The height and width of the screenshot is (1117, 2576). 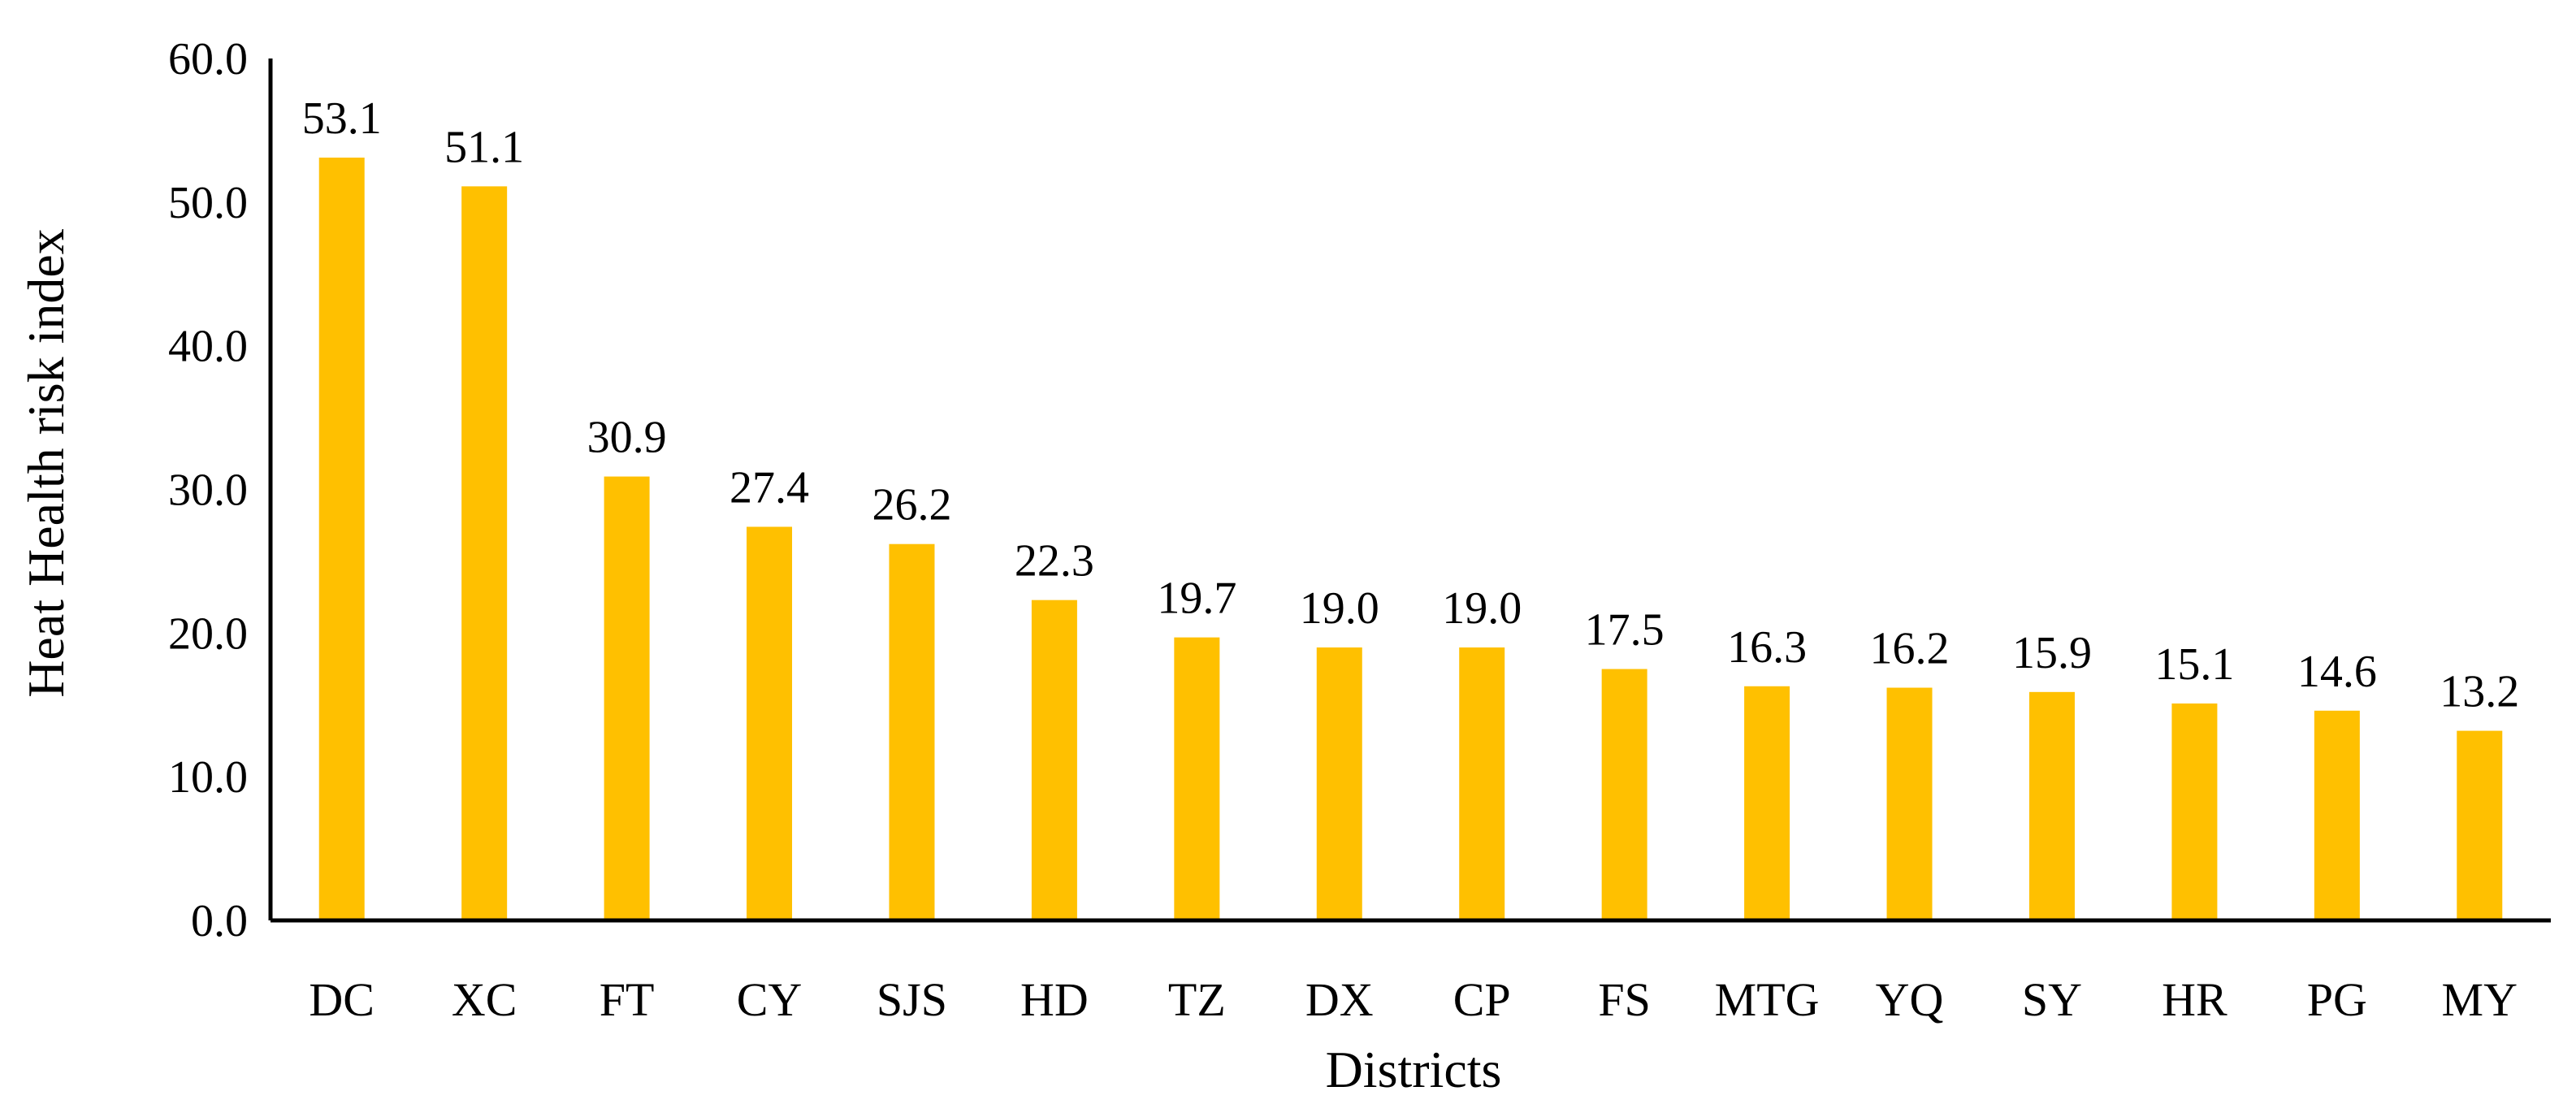 What do you see at coordinates (770, 1000) in the screenshot?
I see `x-tick-label-cy: CY` at bounding box center [770, 1000].